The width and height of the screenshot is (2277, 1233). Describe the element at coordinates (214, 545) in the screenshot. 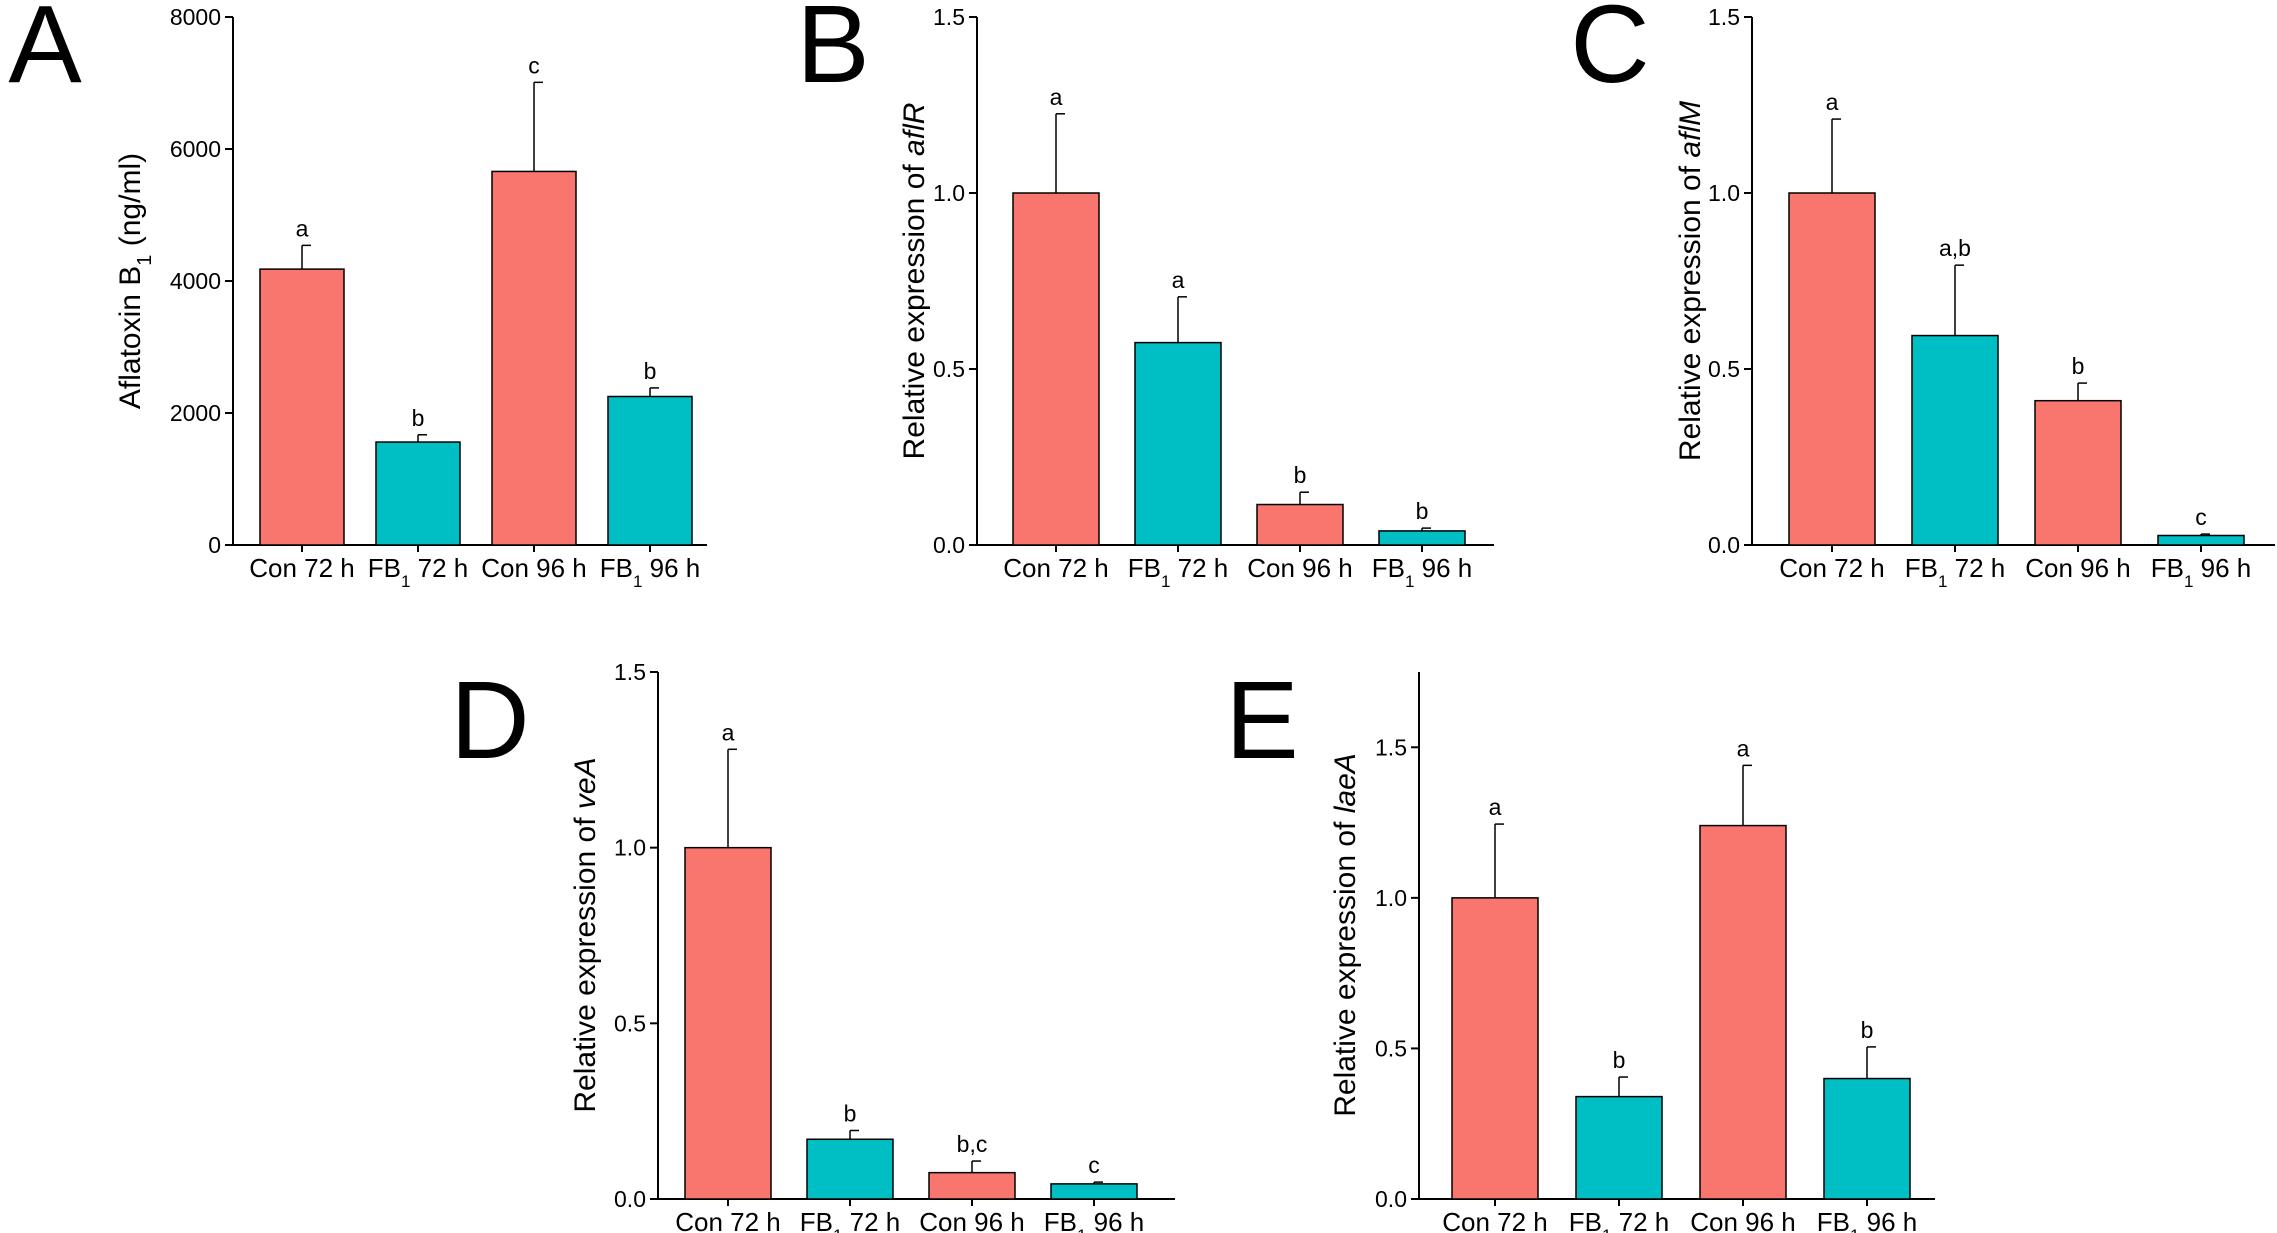

I see `y-tick-label: 0` at that location.